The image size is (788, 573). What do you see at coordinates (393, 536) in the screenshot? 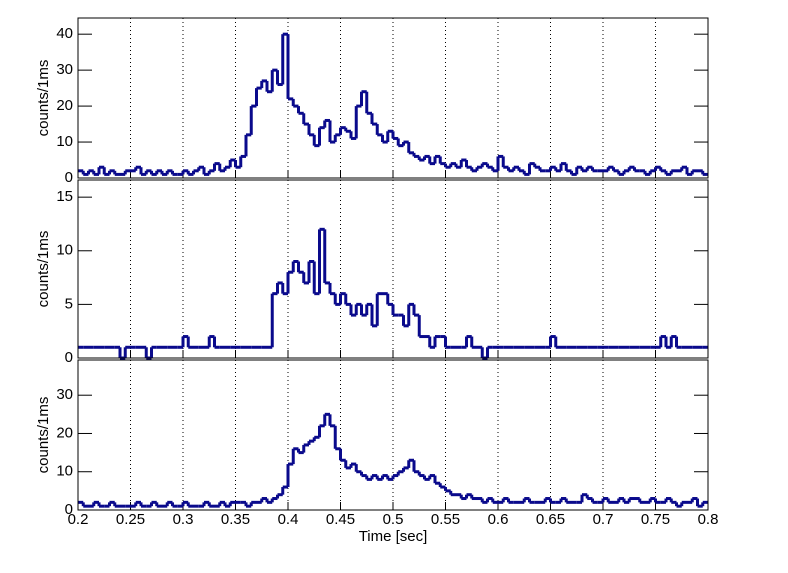
I see `x-axis-label: Time [sec]` at bounding box center [393, 536].